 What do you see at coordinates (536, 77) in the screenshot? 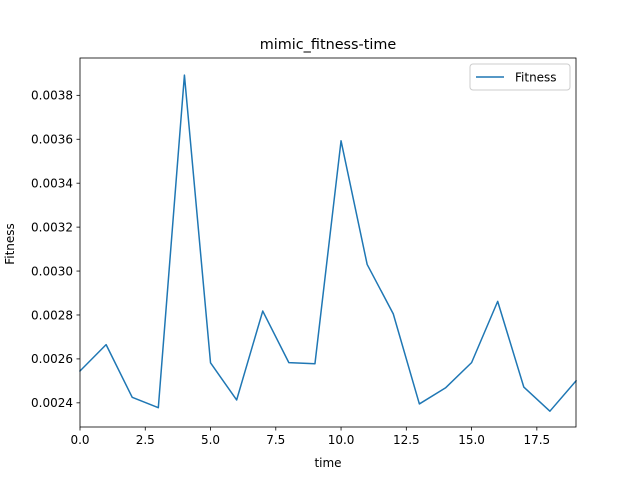
I see `legend-label-0: Fitness` at bounding box center [536, 77].